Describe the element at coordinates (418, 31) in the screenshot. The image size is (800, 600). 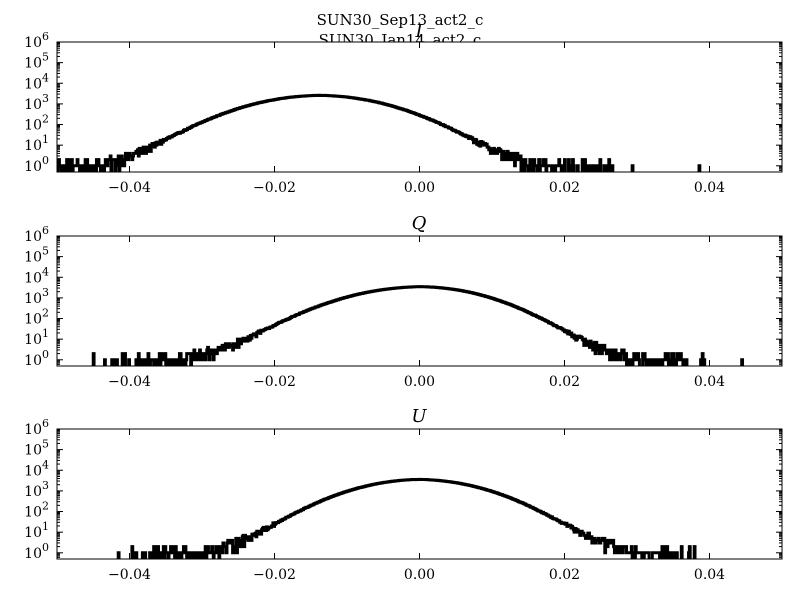
I see `panel-title-i: I` at that location.